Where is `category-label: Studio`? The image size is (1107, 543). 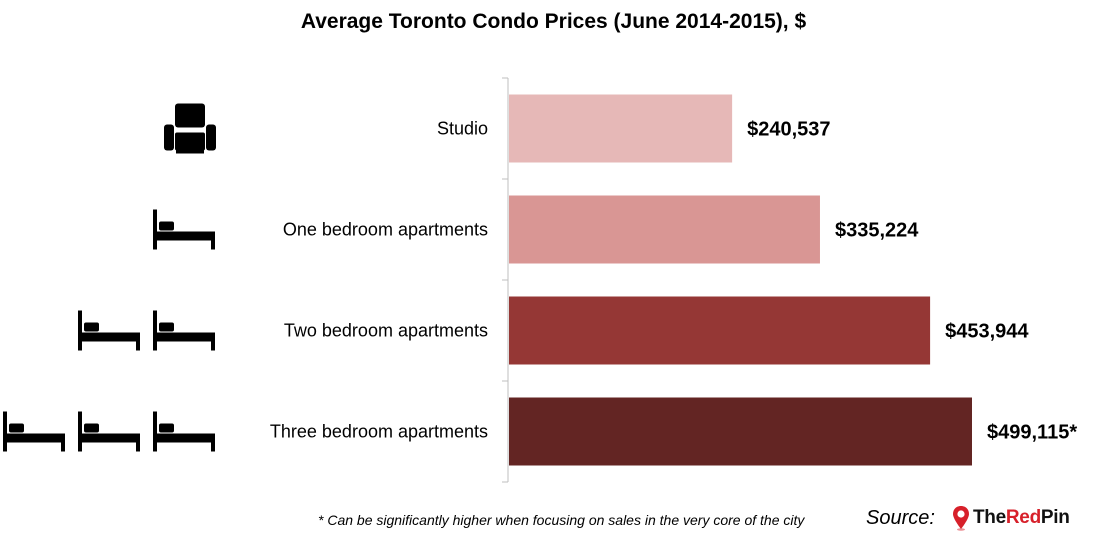 category-label: Studio is located at coordinates (462, 129).